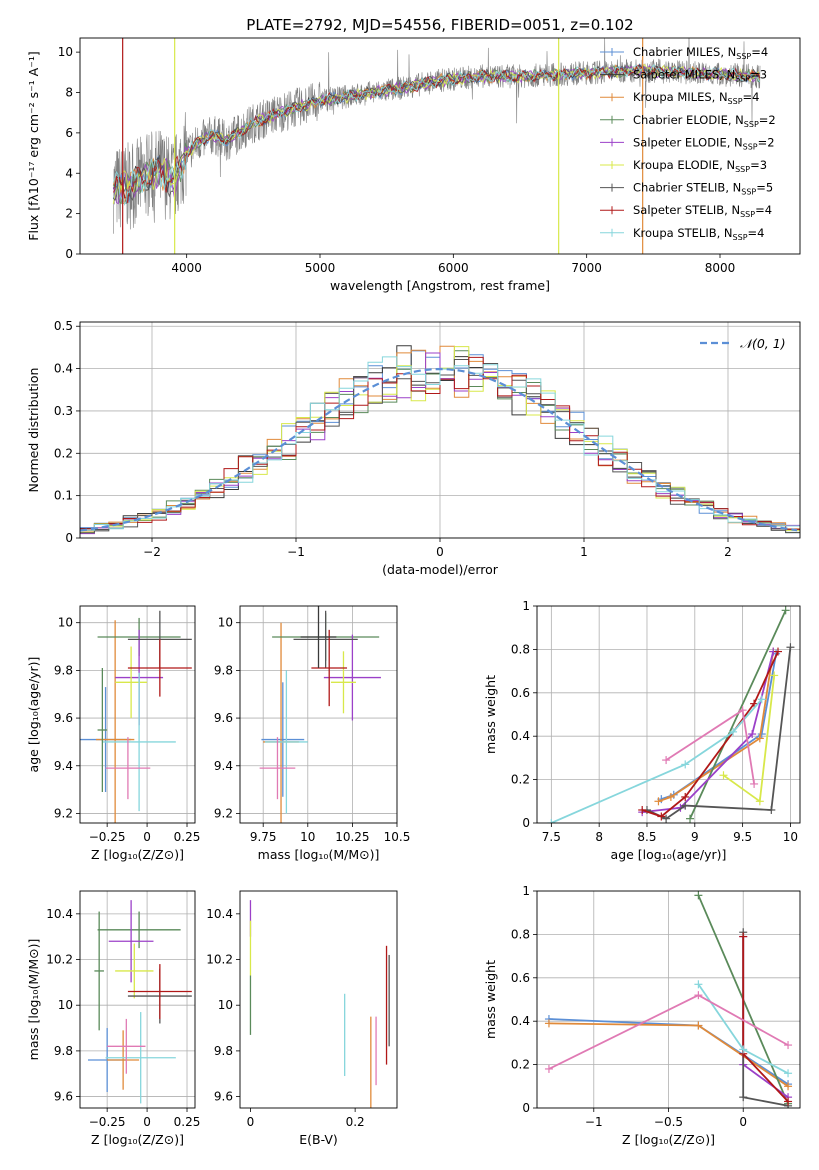 The height and width of the screenshot is (1170, 819). I want to click on x-tick-label: 9.75, so click(263, 837).